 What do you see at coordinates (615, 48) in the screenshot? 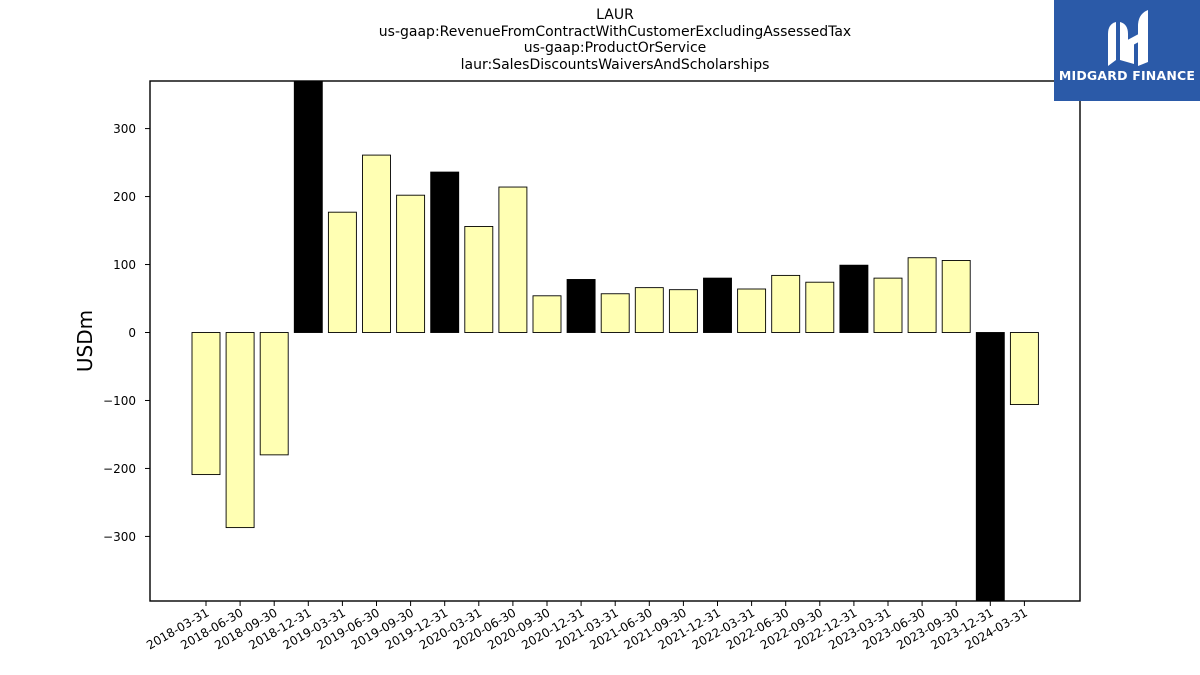
I see `chart-title-line-3: us-gaap:ProductOrService` at bounding box center [615, 48].